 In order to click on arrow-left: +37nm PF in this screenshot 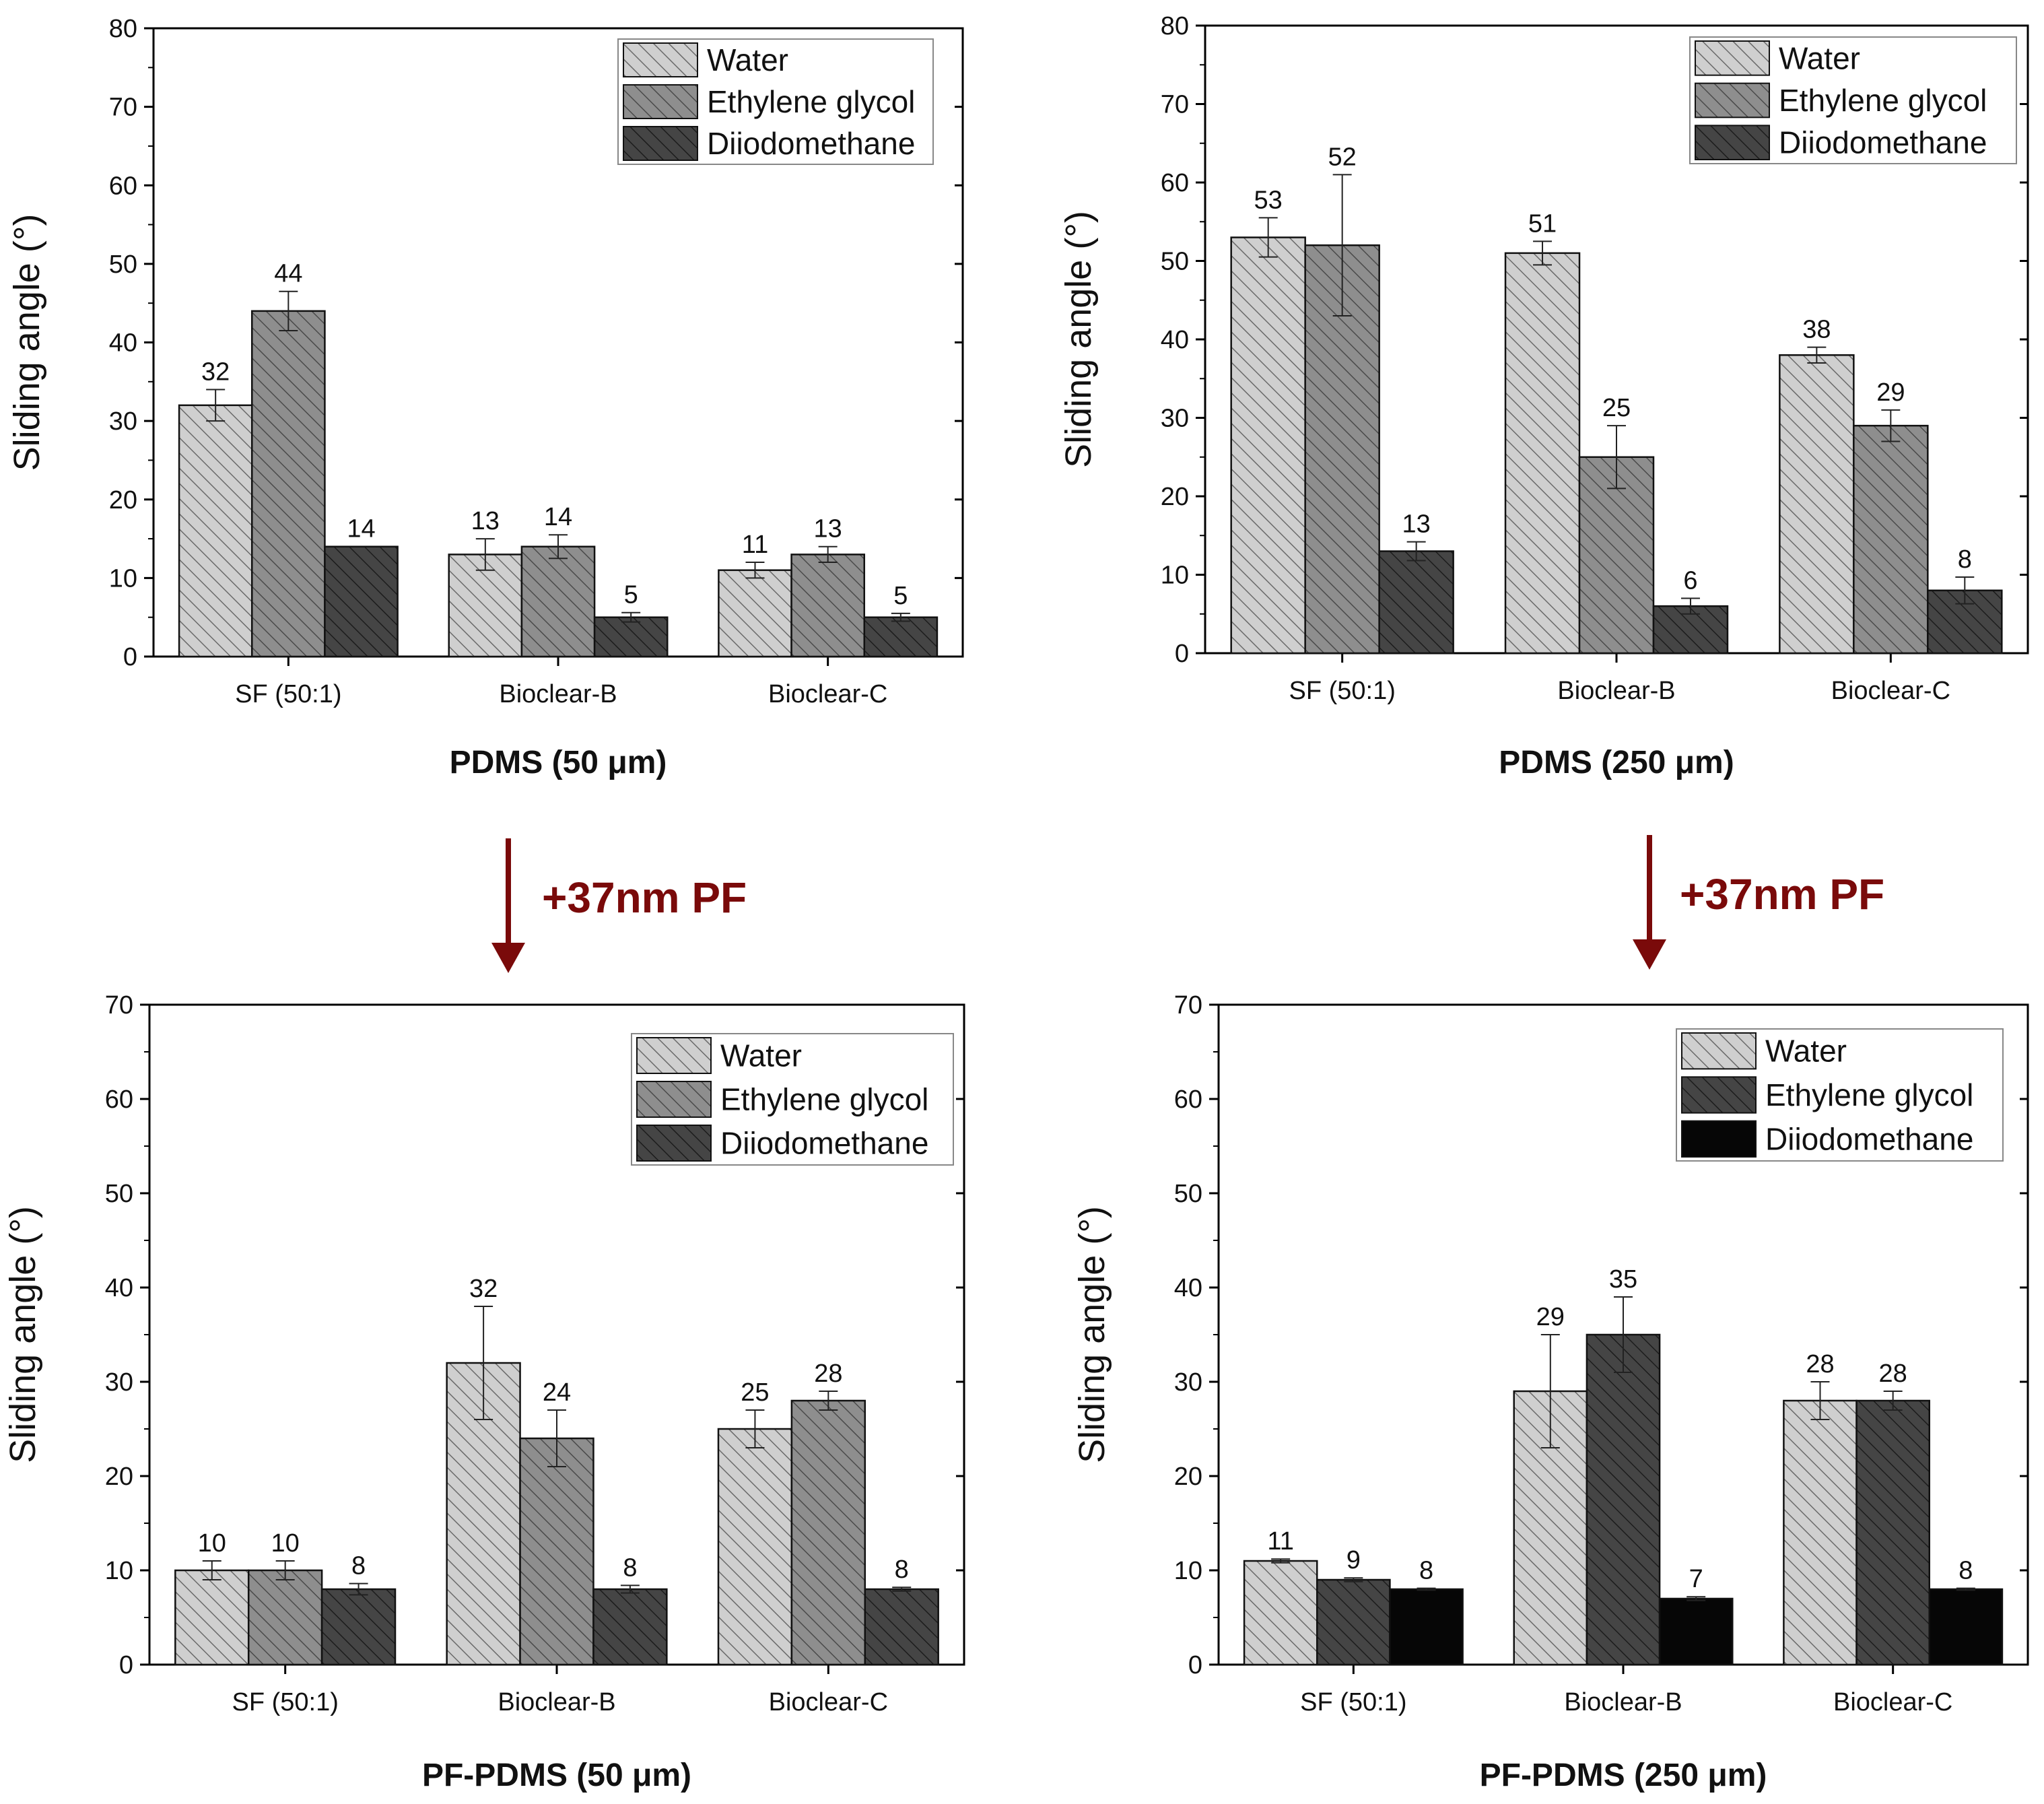, I will do `click(619, 906)`.